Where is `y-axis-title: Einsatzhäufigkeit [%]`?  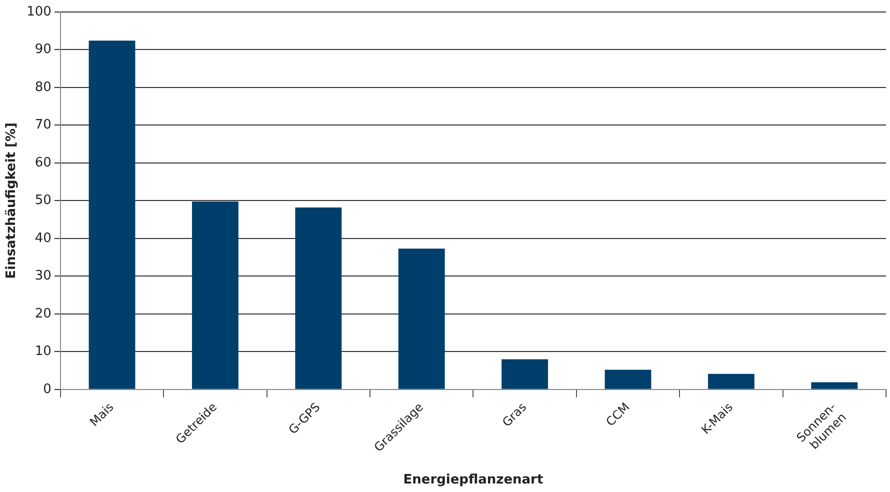
y-axis-title: Einsatzhäufigkeit [%] is located at coordinates (12, 200).